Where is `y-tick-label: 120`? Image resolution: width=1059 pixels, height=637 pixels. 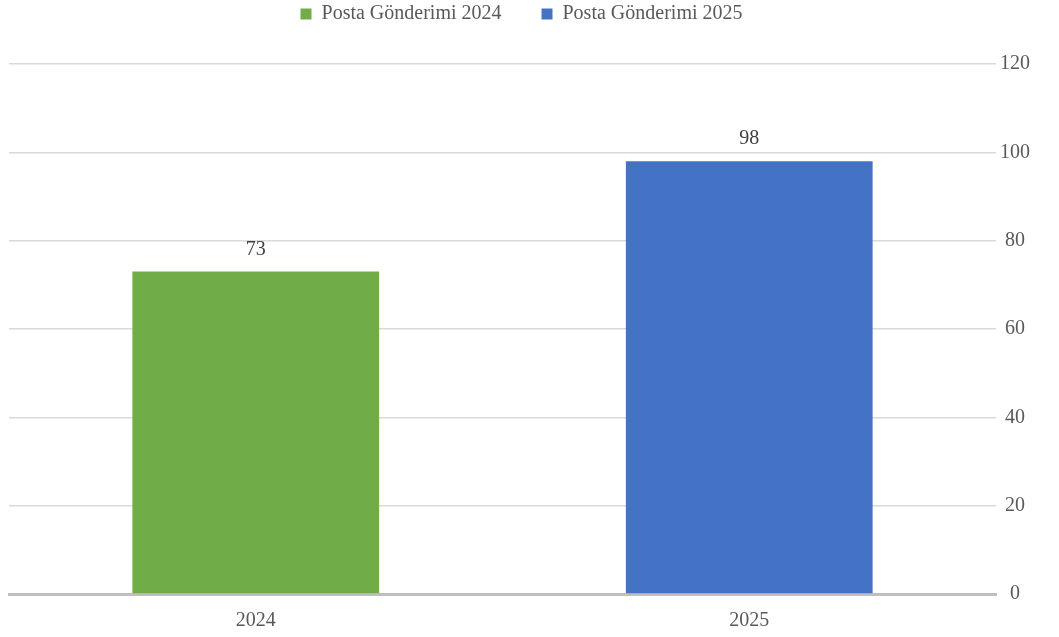 y-tick-label: 120 is located at coordinates (1015, 62).